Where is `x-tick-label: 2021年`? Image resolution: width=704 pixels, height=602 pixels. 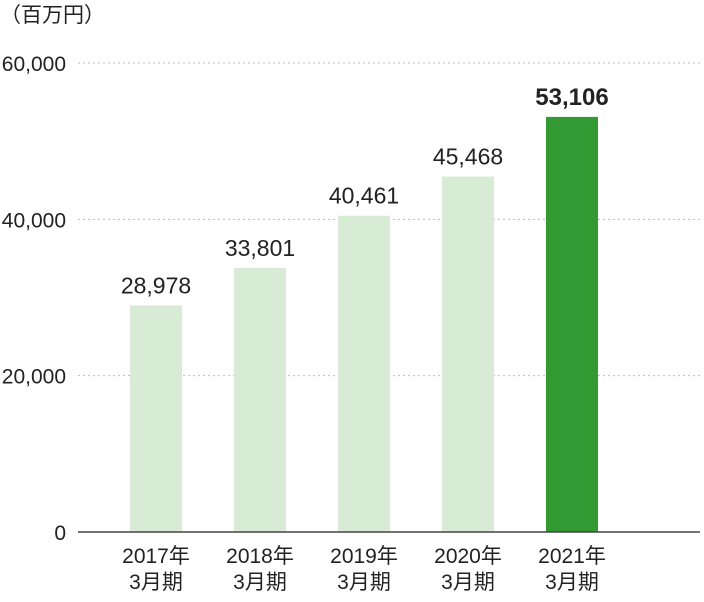
x-tick-label: 2021年 is located at coordinates (572, 556).